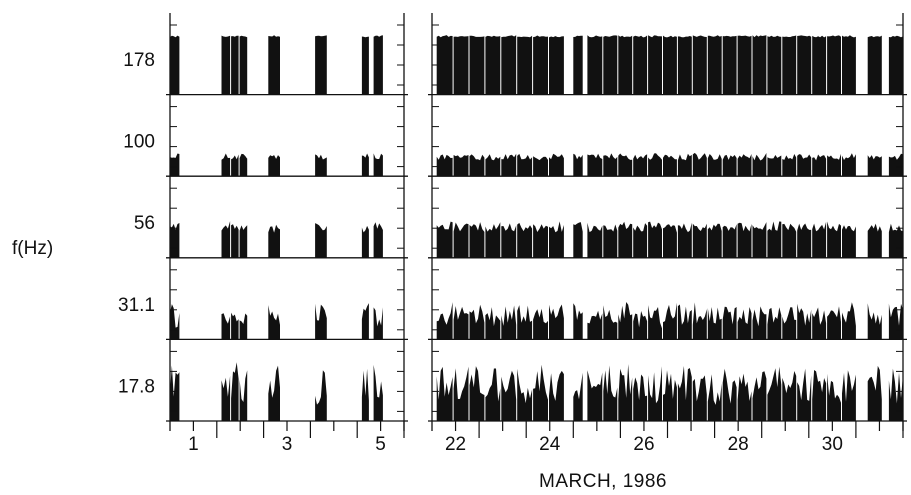 The height and width of the screenshot is (495, 911). What do you see at coordinates (193, 444) in the screenshot?
I see `x-tick-label: 1` at bounding box center [193, 444].